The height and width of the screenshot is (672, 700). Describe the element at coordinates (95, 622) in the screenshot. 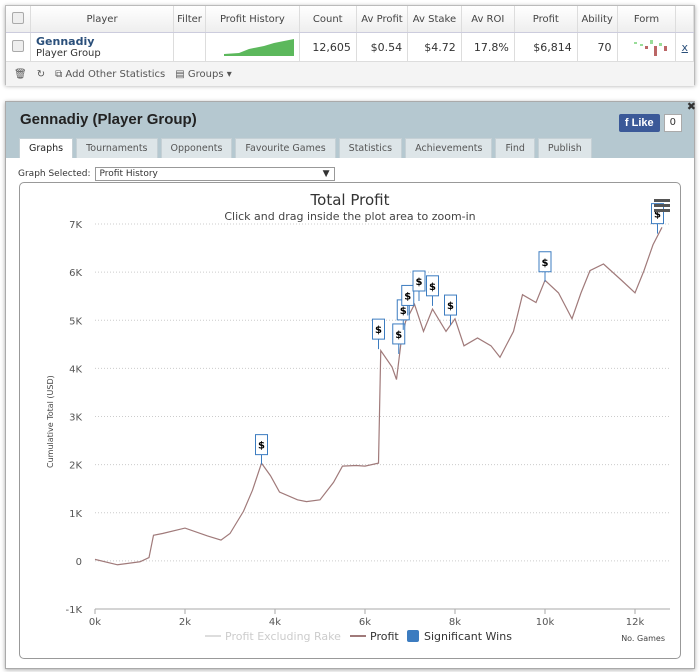

I see `x-tick-label: 0k` at that location.